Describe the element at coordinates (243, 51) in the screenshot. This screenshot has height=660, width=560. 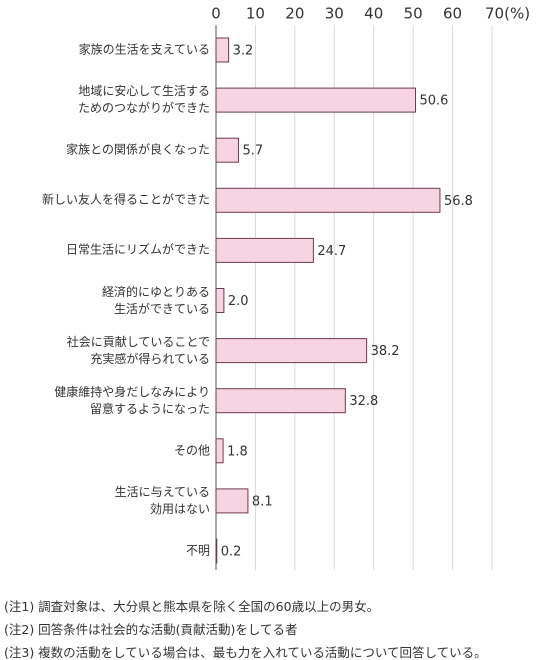
I see `value-label: 3.2` at that location.